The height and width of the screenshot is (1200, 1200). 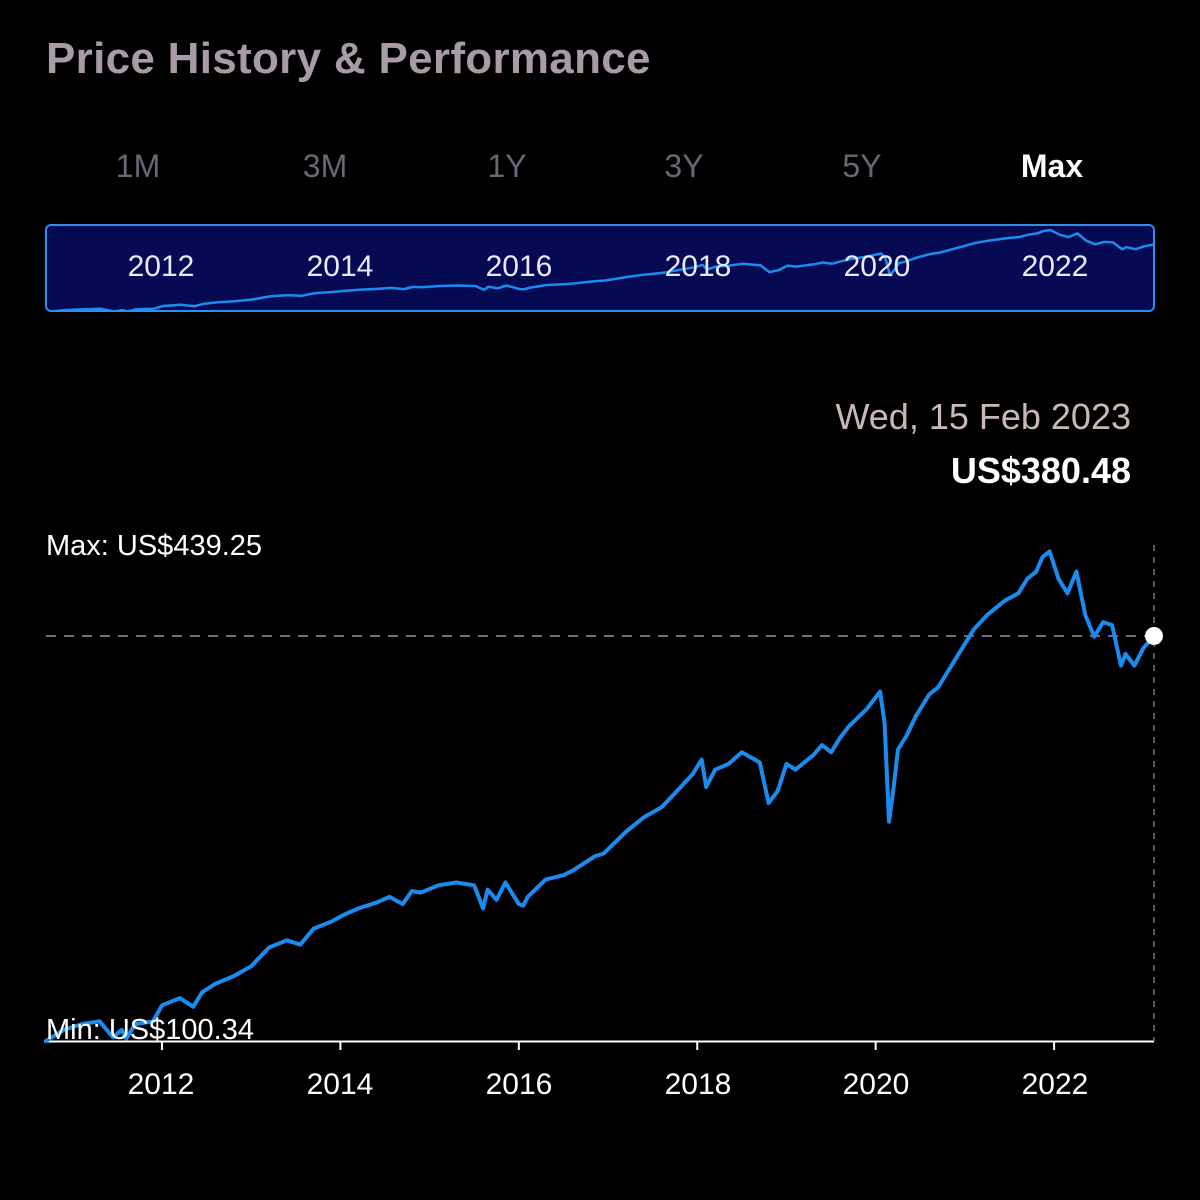 I want to click on x-tick-label: 2016, so click(x=519, y=1084).